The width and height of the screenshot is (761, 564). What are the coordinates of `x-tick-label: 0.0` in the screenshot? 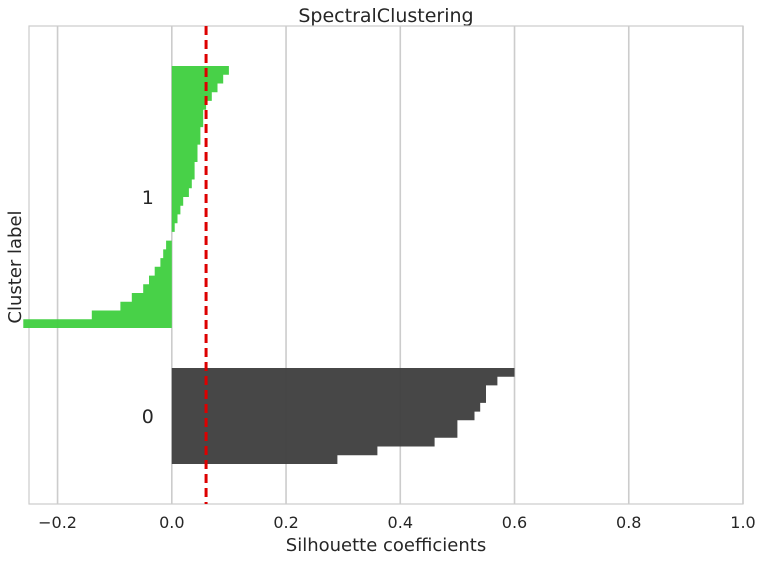 It's located at (171, 522).